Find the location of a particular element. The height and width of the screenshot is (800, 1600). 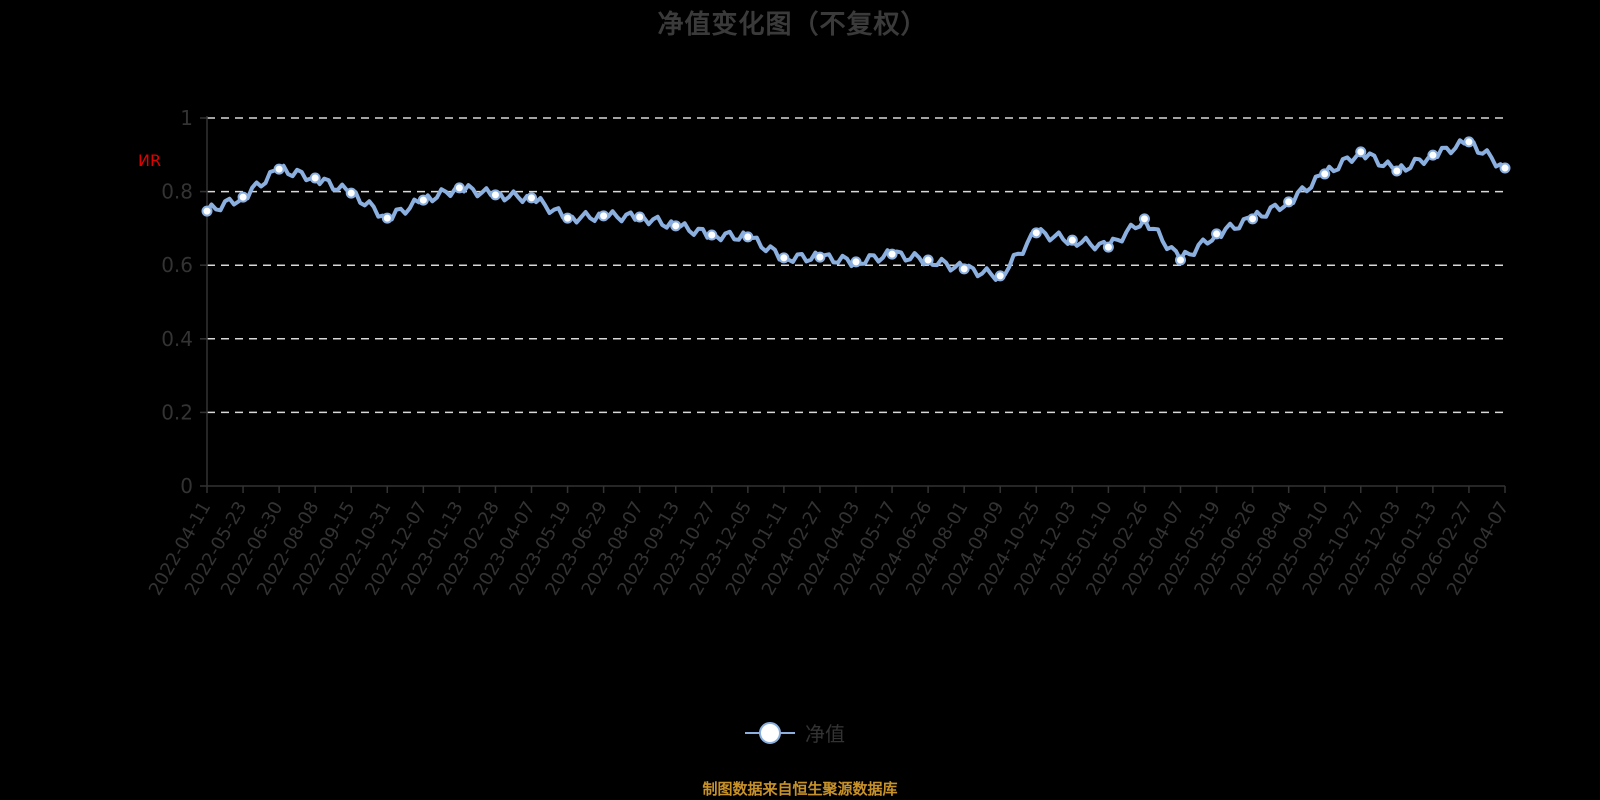

y-axis: 0 0.2 0.4 0.6 0.8 1 is located at coordinates (184, 302).